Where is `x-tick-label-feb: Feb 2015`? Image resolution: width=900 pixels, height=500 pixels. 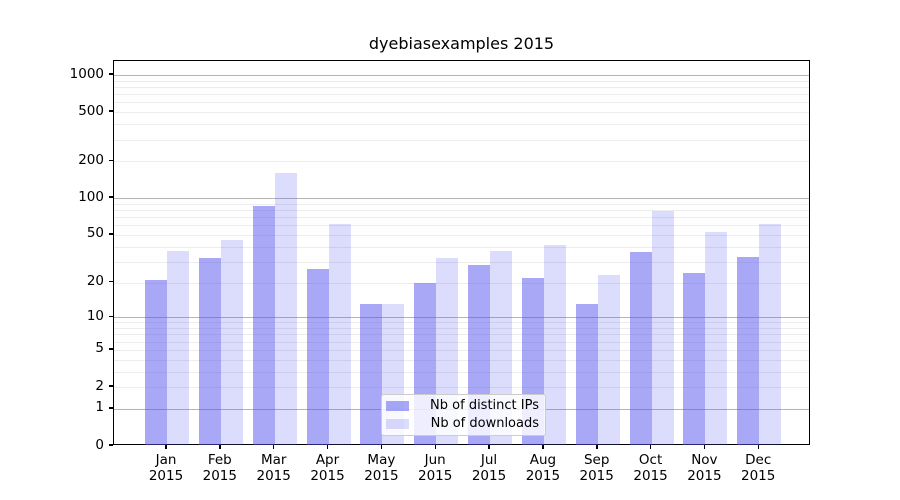
x-tick-label-feb: Feb 2015 is located at coordinates (220, 468).